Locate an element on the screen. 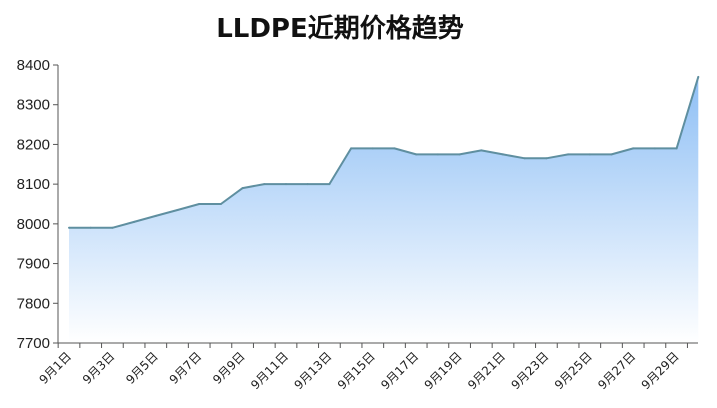 The image size is (717, 408). y-tick-label: 7700 is located at coordinates (33, 343).